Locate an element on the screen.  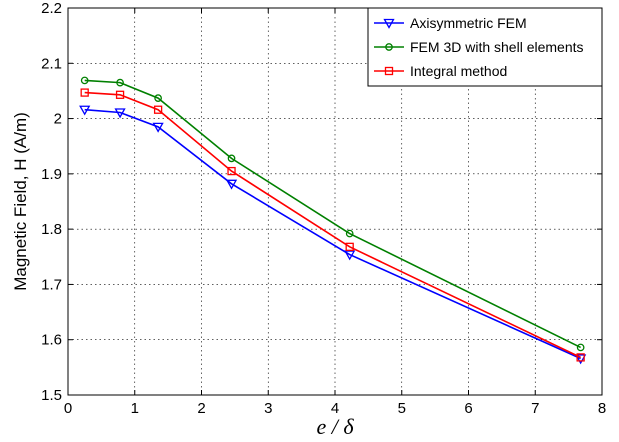
legend-entry: Integral method is located at coordinates (440, 71).